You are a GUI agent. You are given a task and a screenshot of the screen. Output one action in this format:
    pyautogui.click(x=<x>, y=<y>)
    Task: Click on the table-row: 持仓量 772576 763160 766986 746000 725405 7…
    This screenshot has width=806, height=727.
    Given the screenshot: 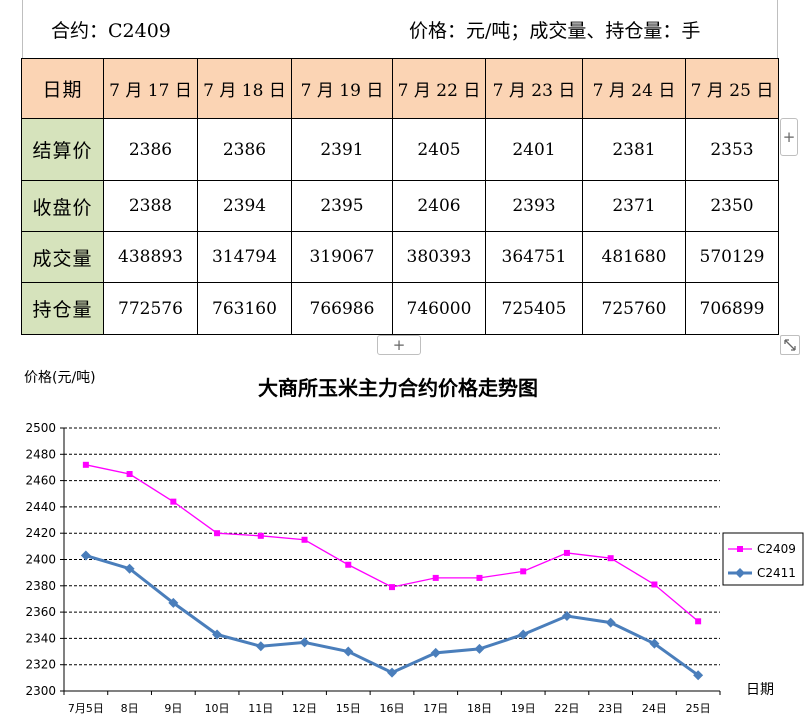 What is the action you would take?
    pyautogui.click(x=400, y=308)
    